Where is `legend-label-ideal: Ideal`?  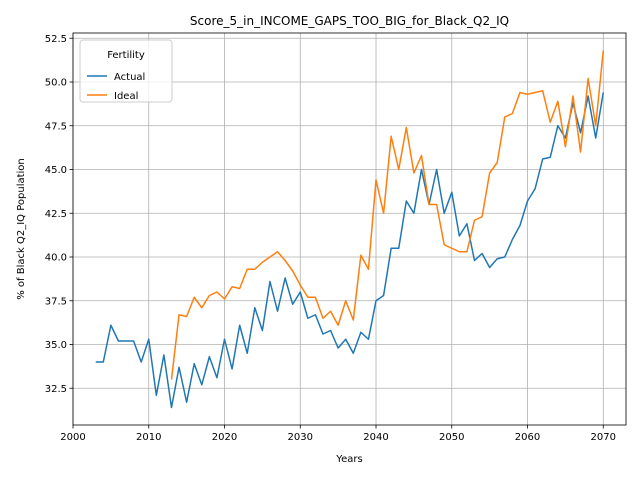 legend-label-ideal: Ideal is located at coordinates (126, 96).